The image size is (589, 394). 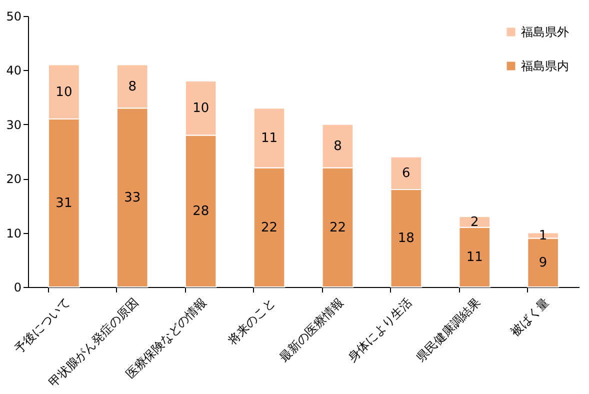 What do you see at coordinates (42, 325) in the screenshot?
I see `x-tick-label: 予後について` at bounding box center [42, 325].